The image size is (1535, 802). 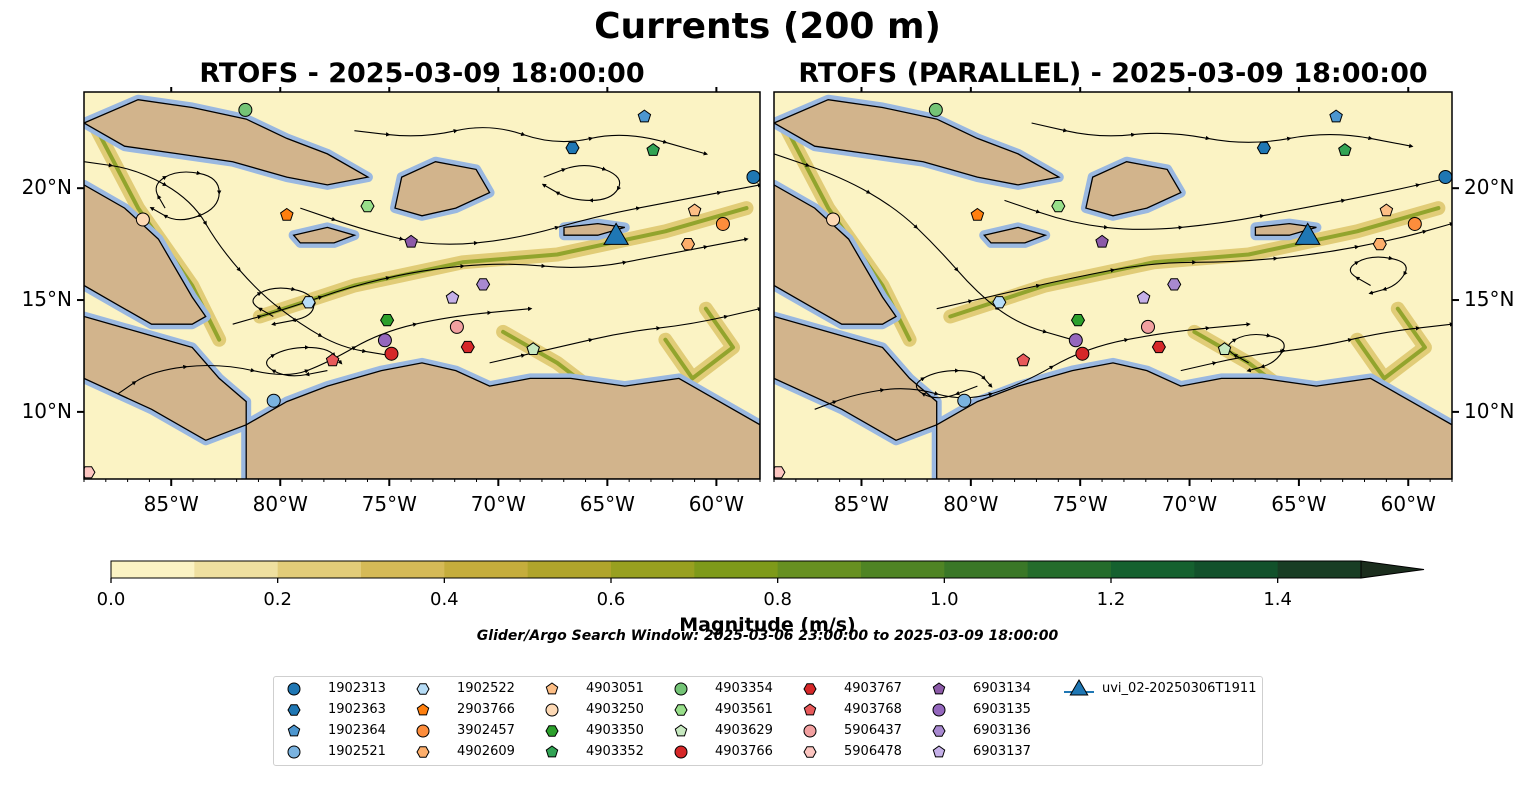 What do you see at coordinates (944, 599) in the screenshot?
I see `colorbar-tick-label: 1.0` at bounding box center [944, 599].